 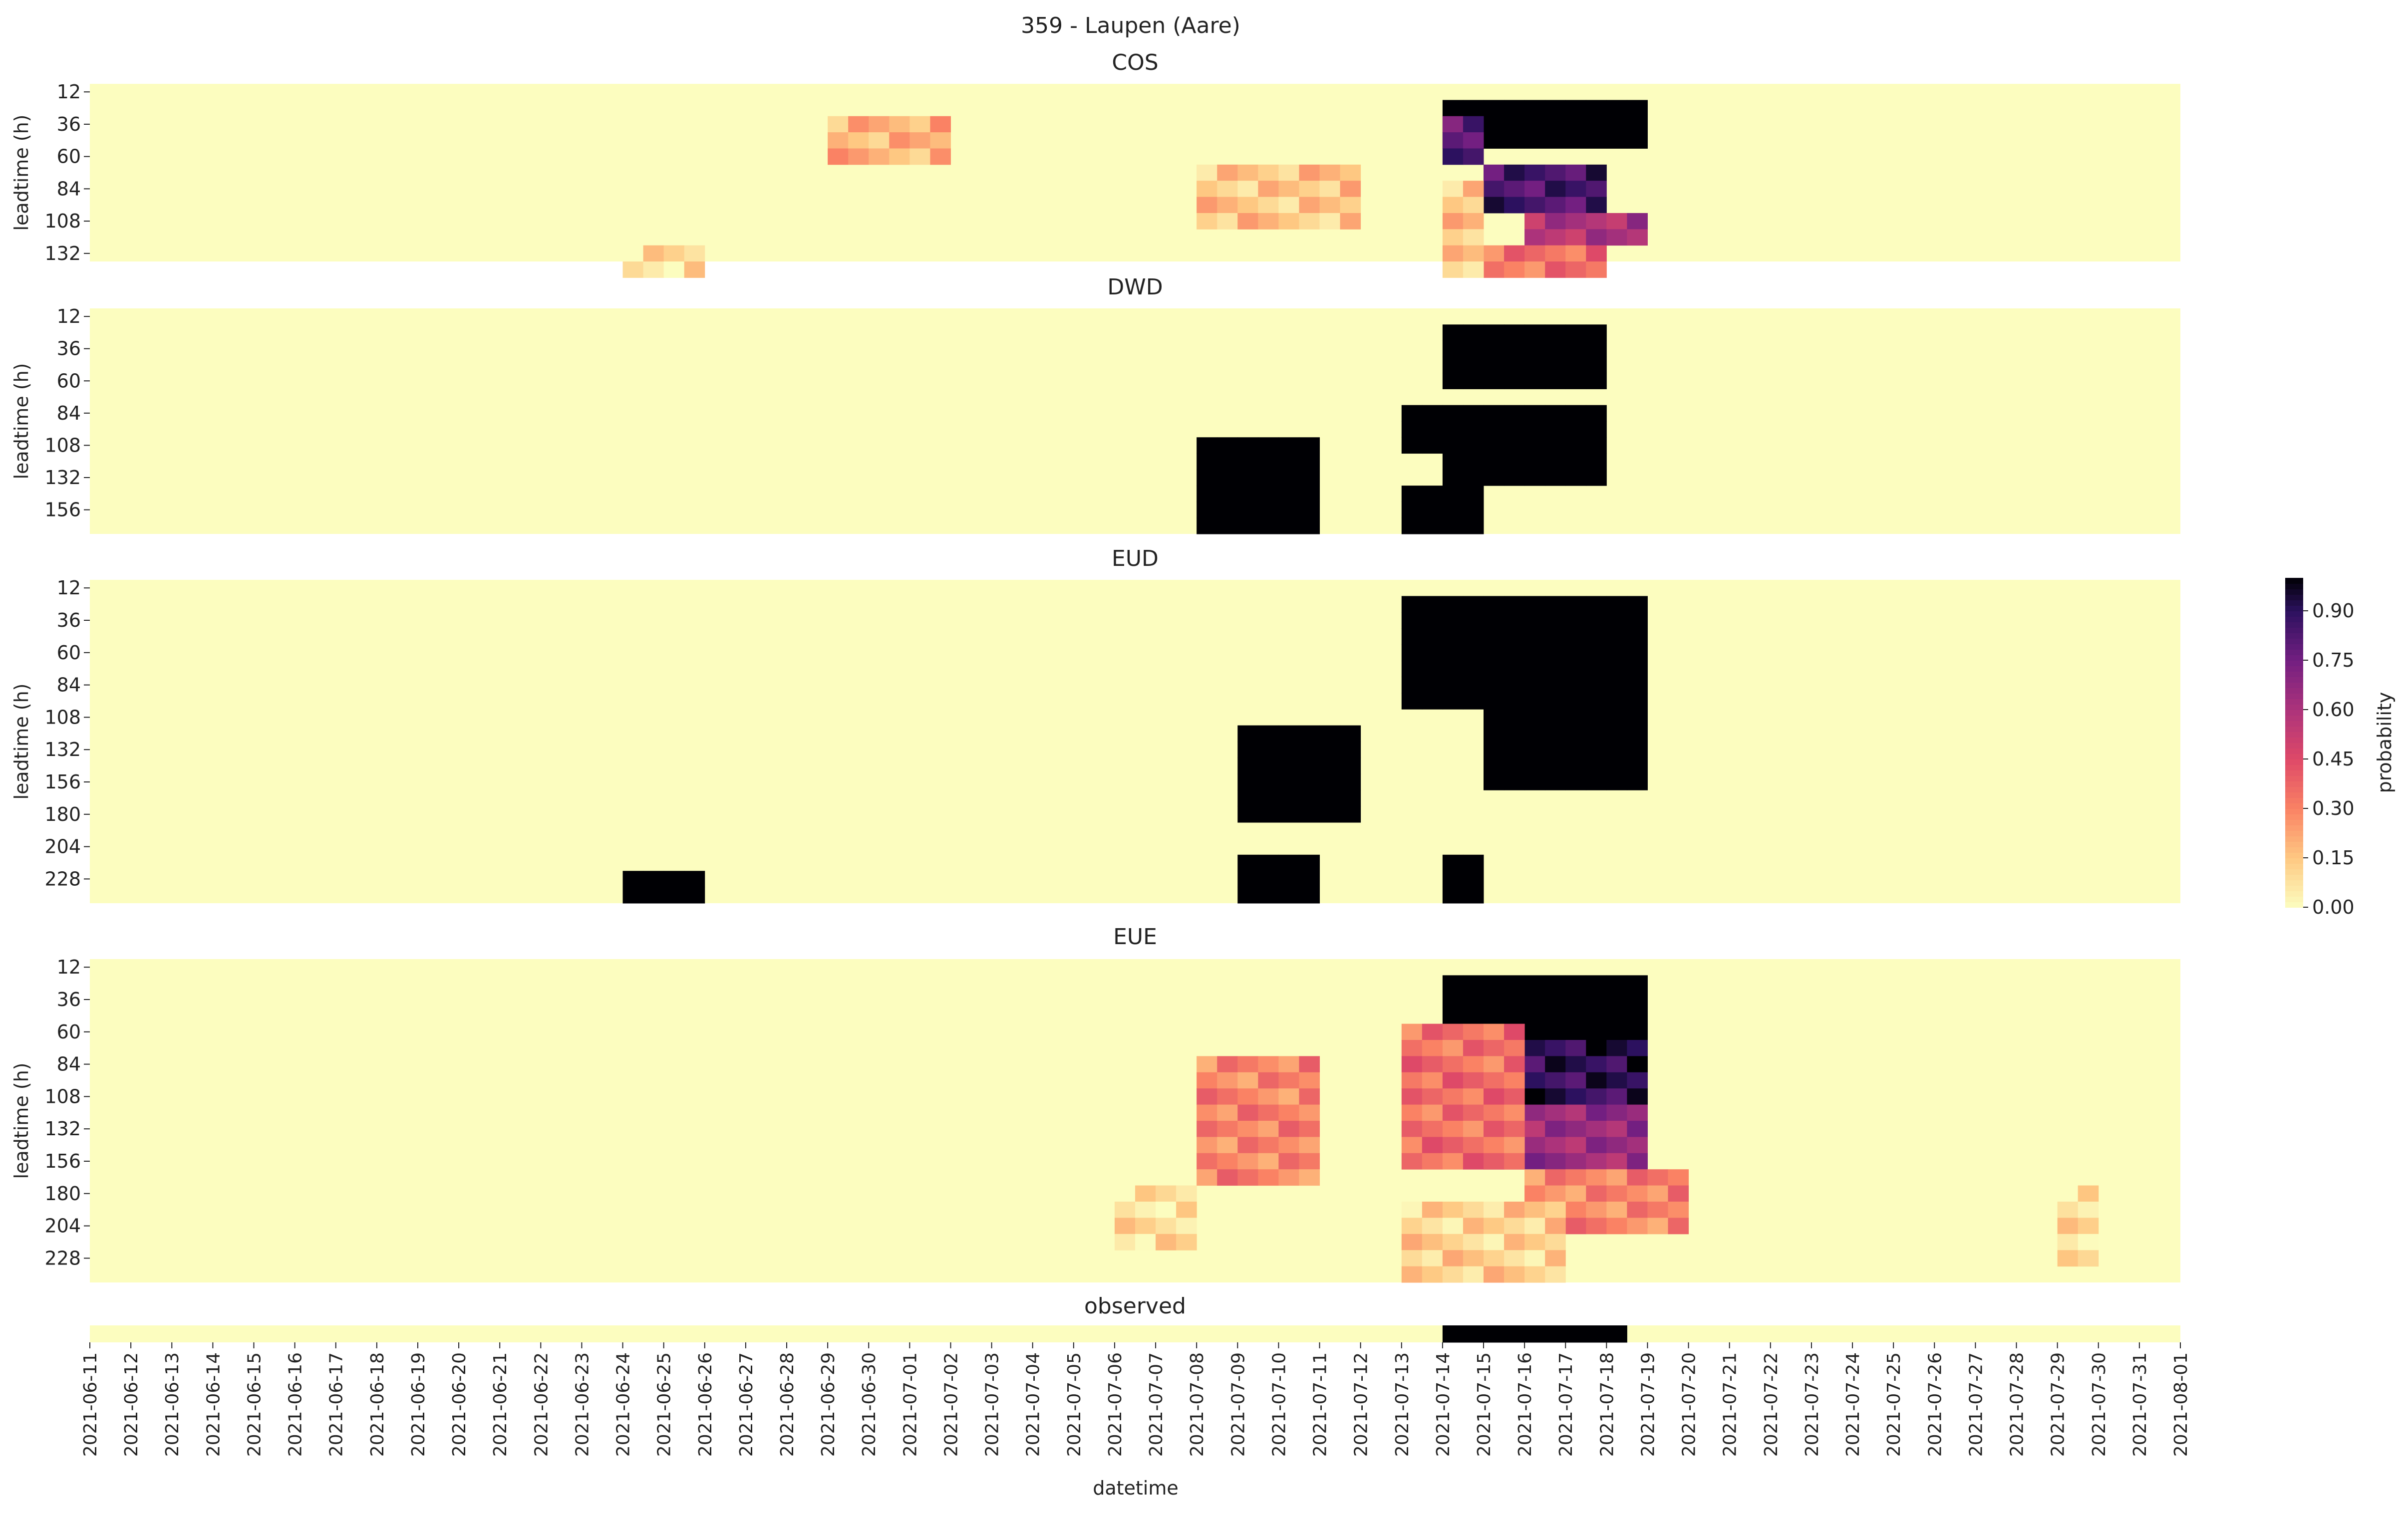 What do you see at coordinates (1135, 287) in the screenshot?
I see `panel-title: DWD` at bounding box center [1135, 287].